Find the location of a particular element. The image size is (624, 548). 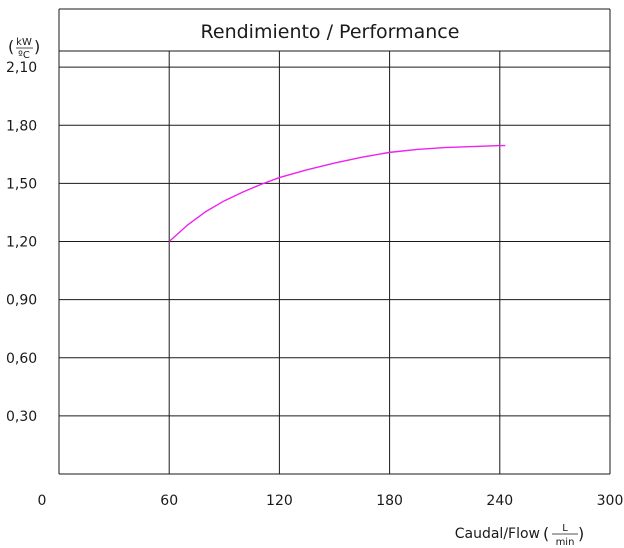

x-tick-label: 180 is located at coordinates (389, 501).